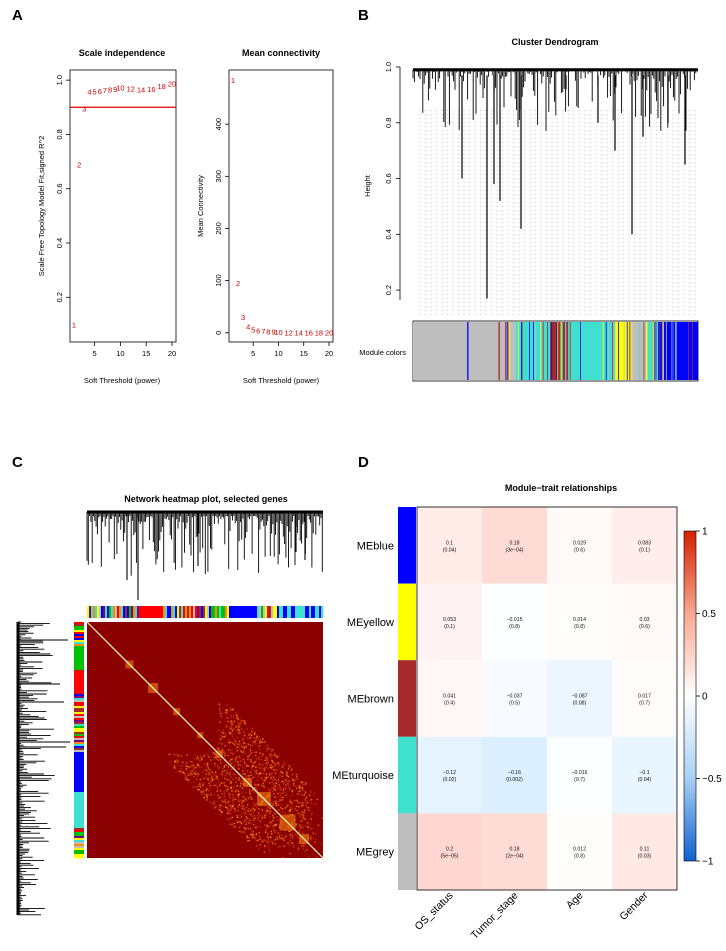 The height and width of the screenshot is (951, 726). What do you see at coordinates (645, 850) in the screenshot?
I see `correlation-value: 0.11` at bounding box center [645, 850].